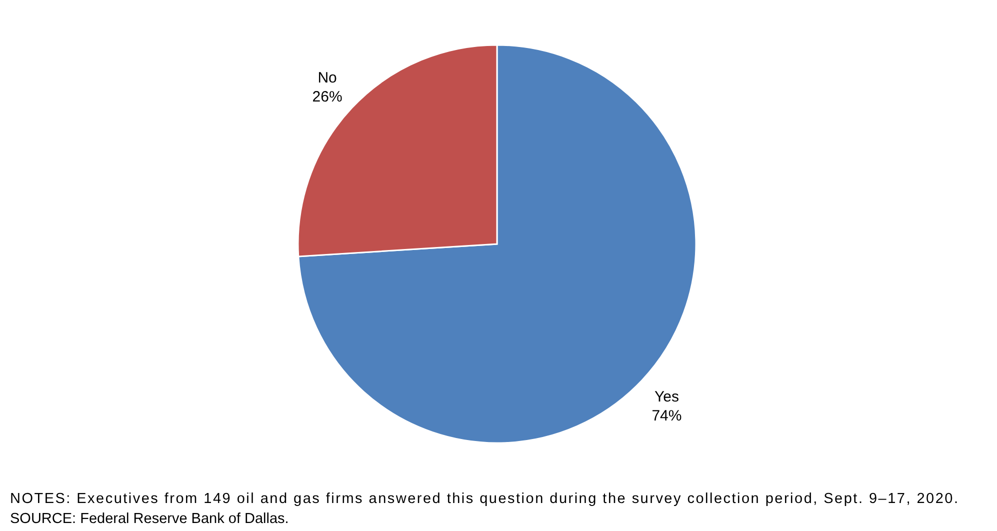  I want to click on data-label: 74%, so click(667, 415).